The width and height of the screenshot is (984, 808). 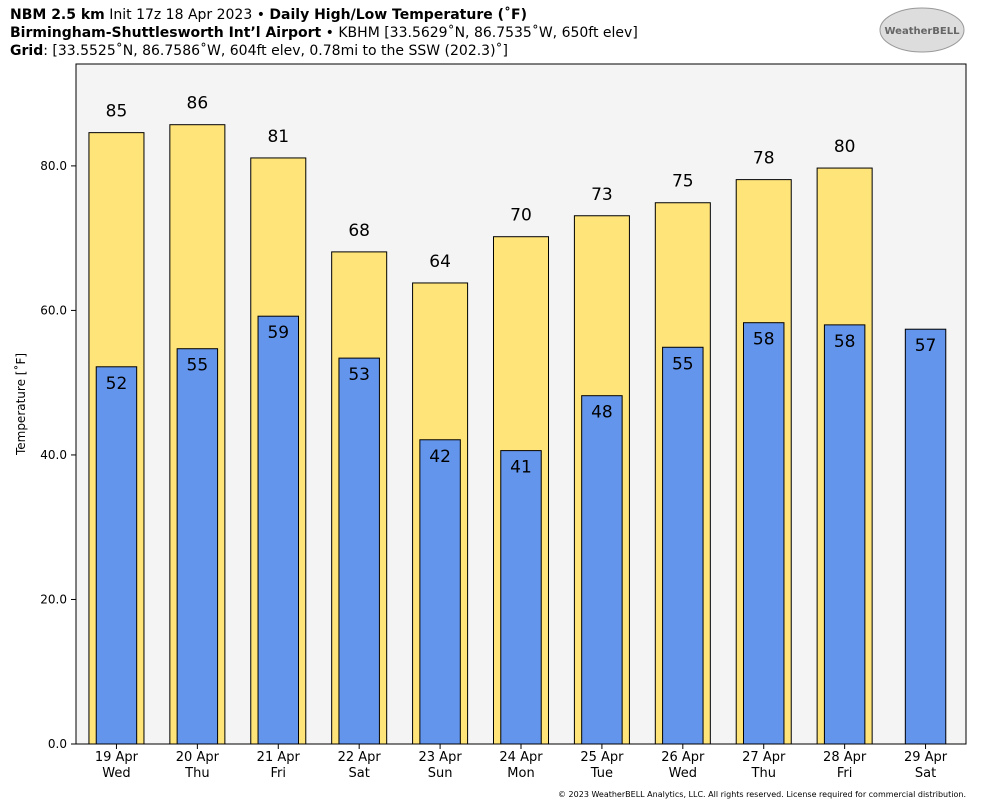 What do you see at coordinates (117, 384) in the screenshot?
I see `value-label: 52` at bounding box center [117, 384].